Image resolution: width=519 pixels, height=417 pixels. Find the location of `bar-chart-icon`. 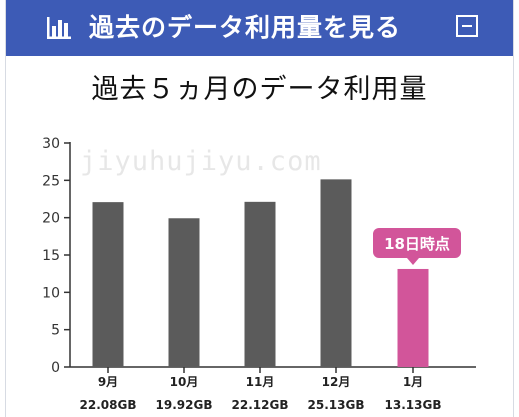

bar-chart-icon is located at coordinates (59, 28).